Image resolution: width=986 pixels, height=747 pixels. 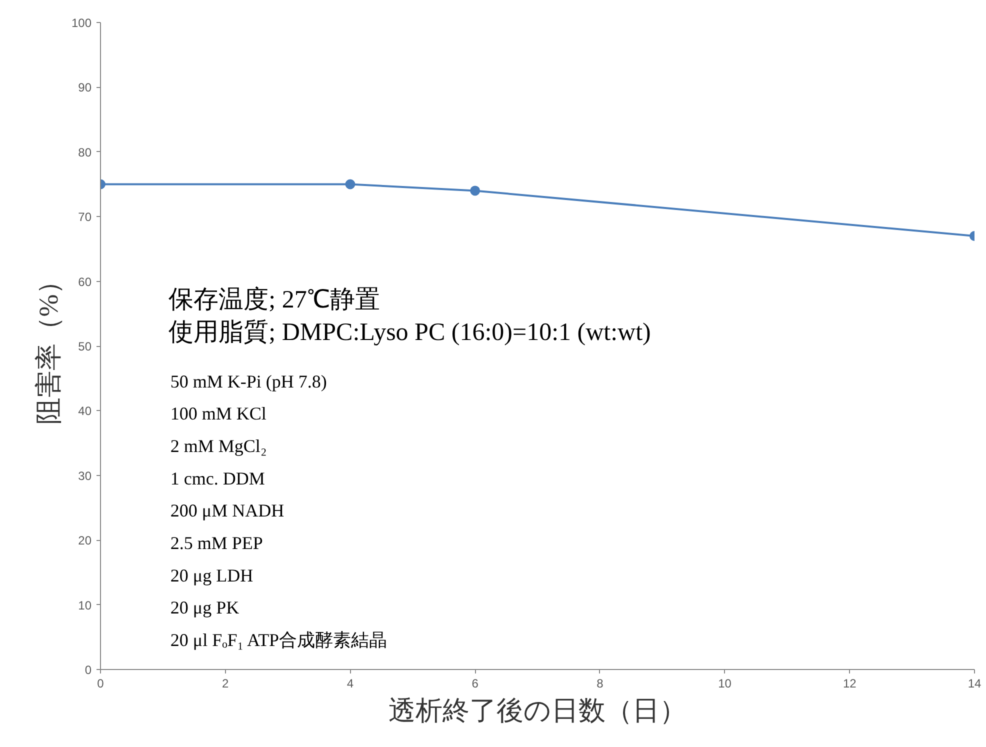 I want to click on x-tick-label: 8, so click(x=600, y=683).